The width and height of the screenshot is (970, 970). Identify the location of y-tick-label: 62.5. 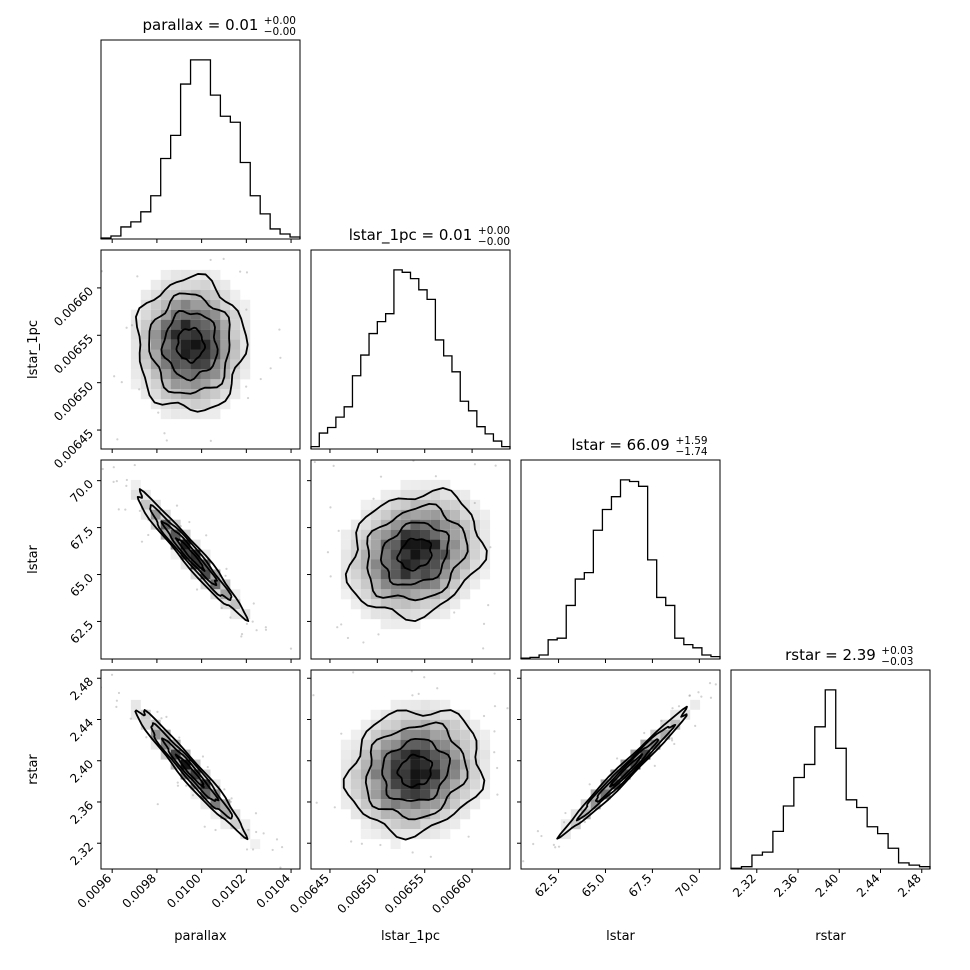
(81, 632).